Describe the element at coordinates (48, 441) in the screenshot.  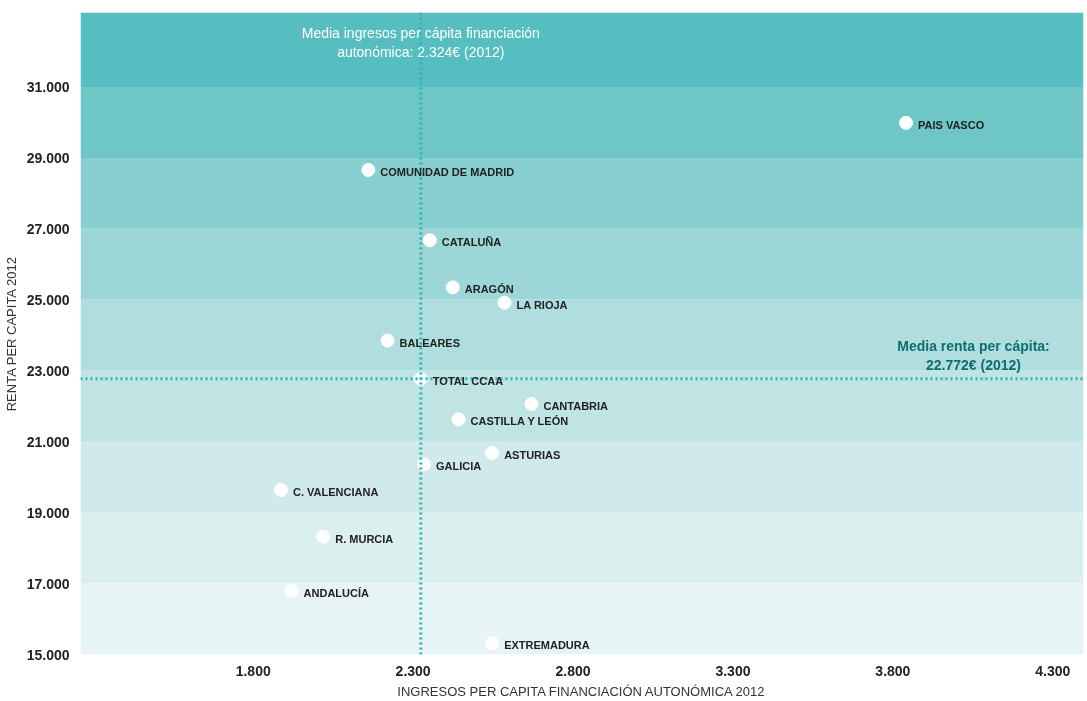
I see `y-tick-label: 21.000` at that location.